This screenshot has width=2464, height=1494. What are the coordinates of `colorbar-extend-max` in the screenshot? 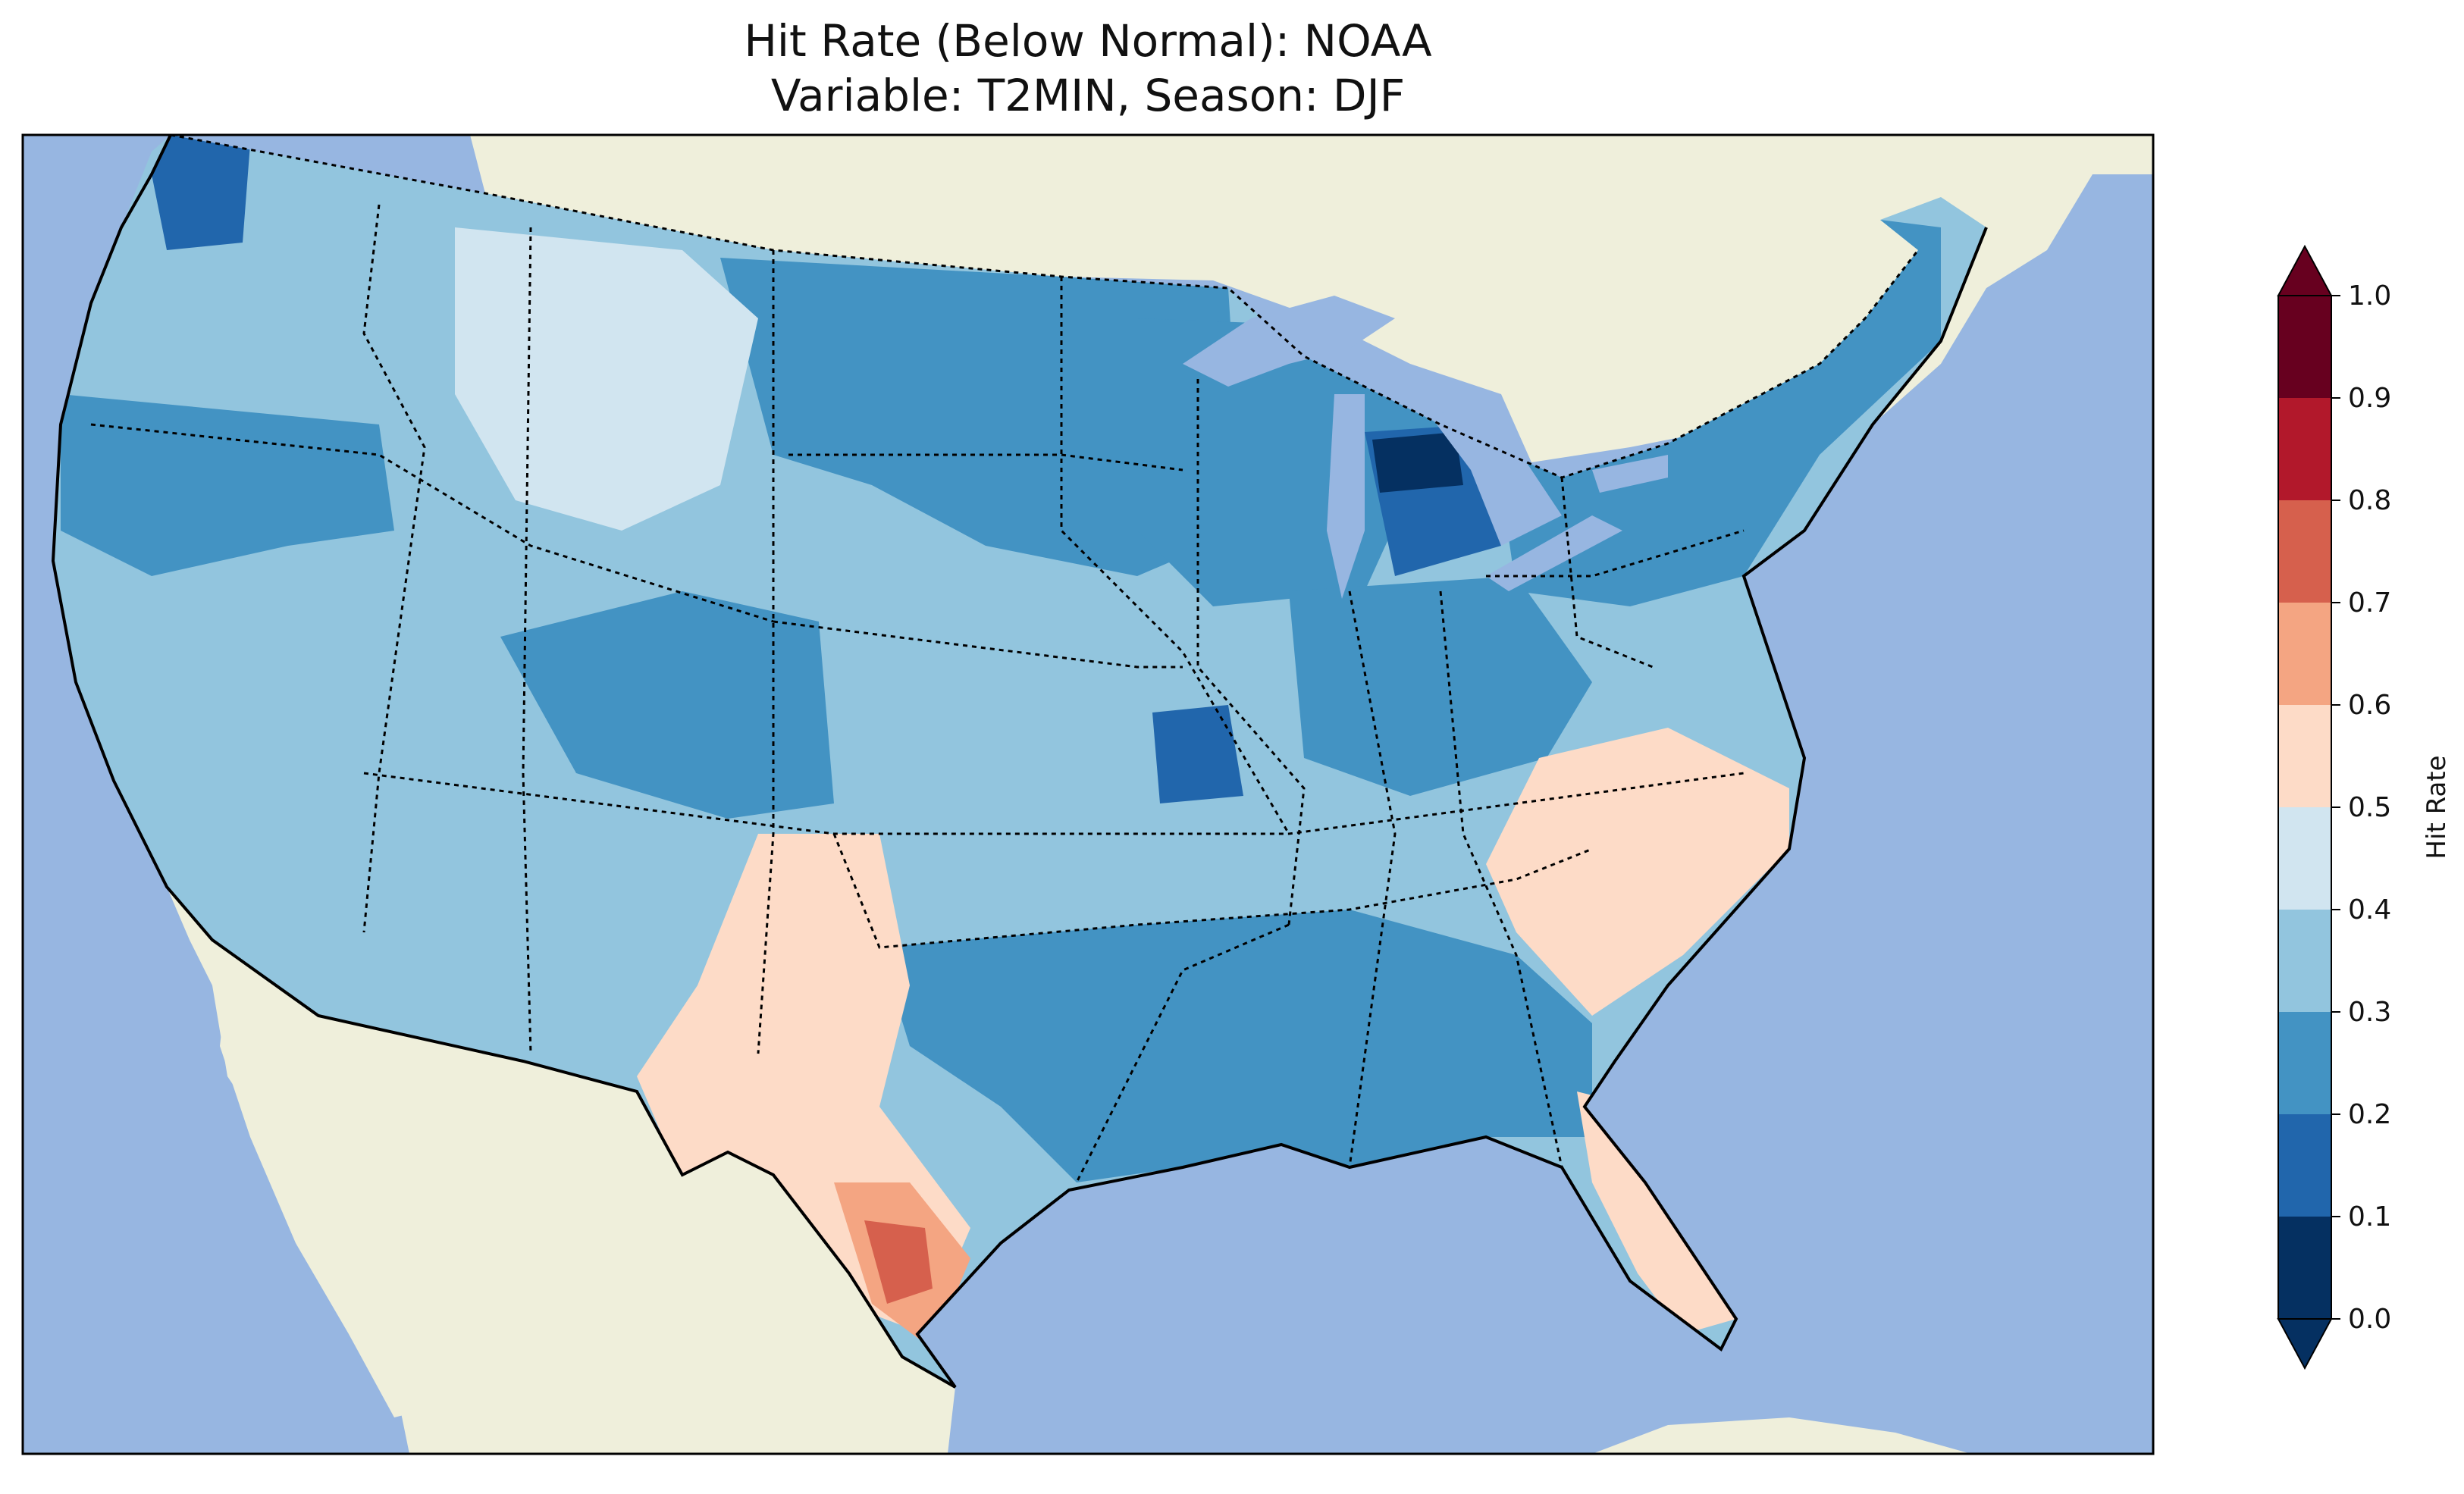 It's located at (2305, 270).